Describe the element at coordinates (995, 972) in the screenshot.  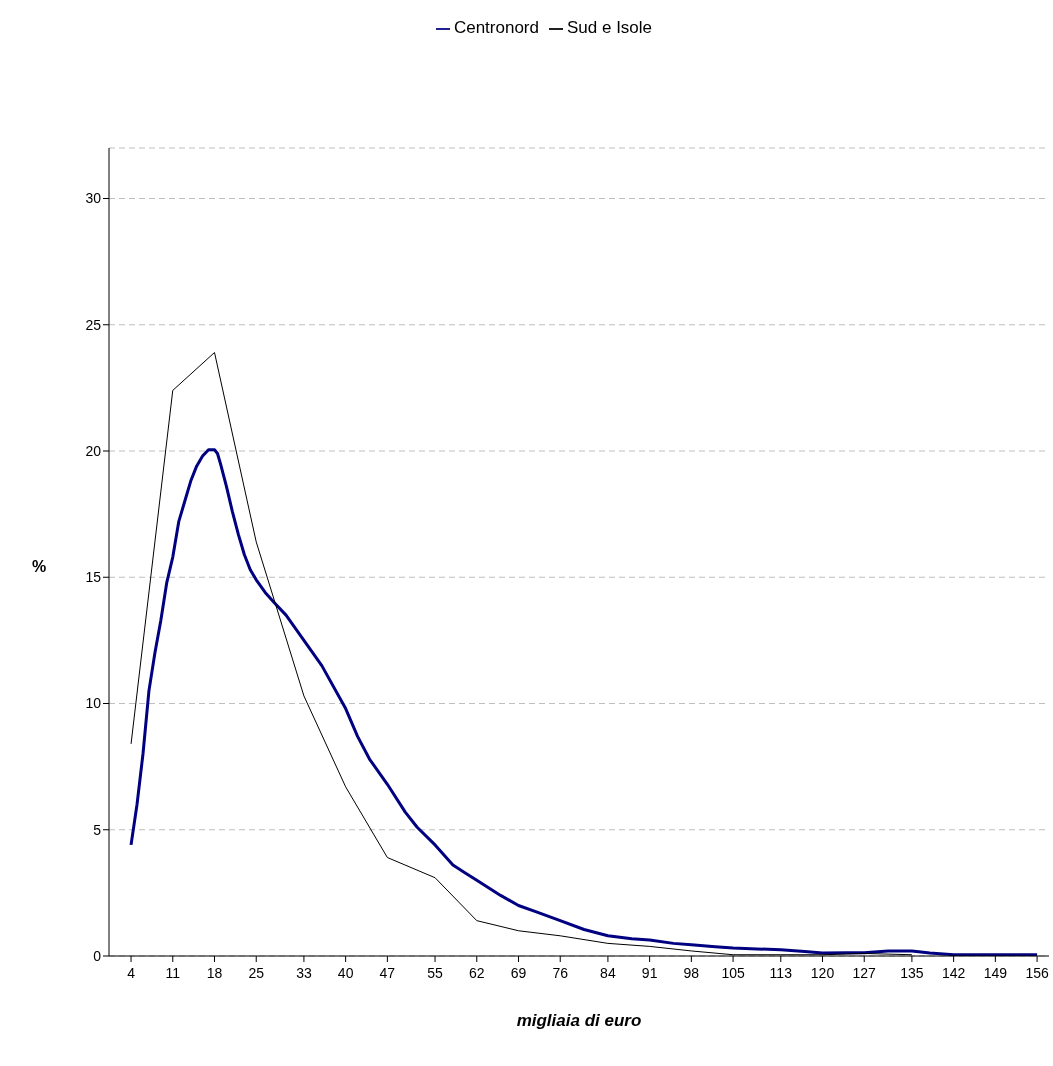
I see `x-tick-label: 149` at that location.